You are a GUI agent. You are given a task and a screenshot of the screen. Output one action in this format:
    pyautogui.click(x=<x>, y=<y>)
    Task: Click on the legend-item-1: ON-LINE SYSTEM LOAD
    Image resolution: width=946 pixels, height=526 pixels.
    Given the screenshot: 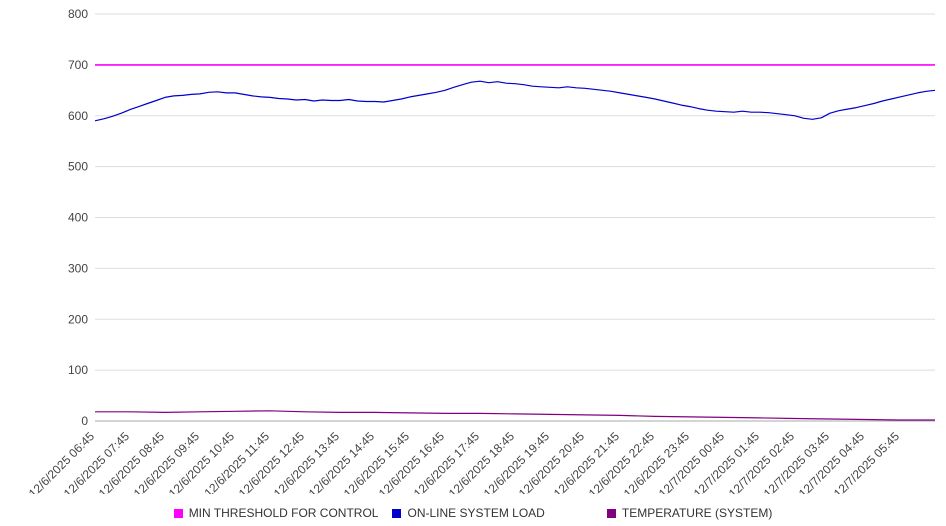 What is the action you would take?
    pyautogui.click(x=468, y=513)
    